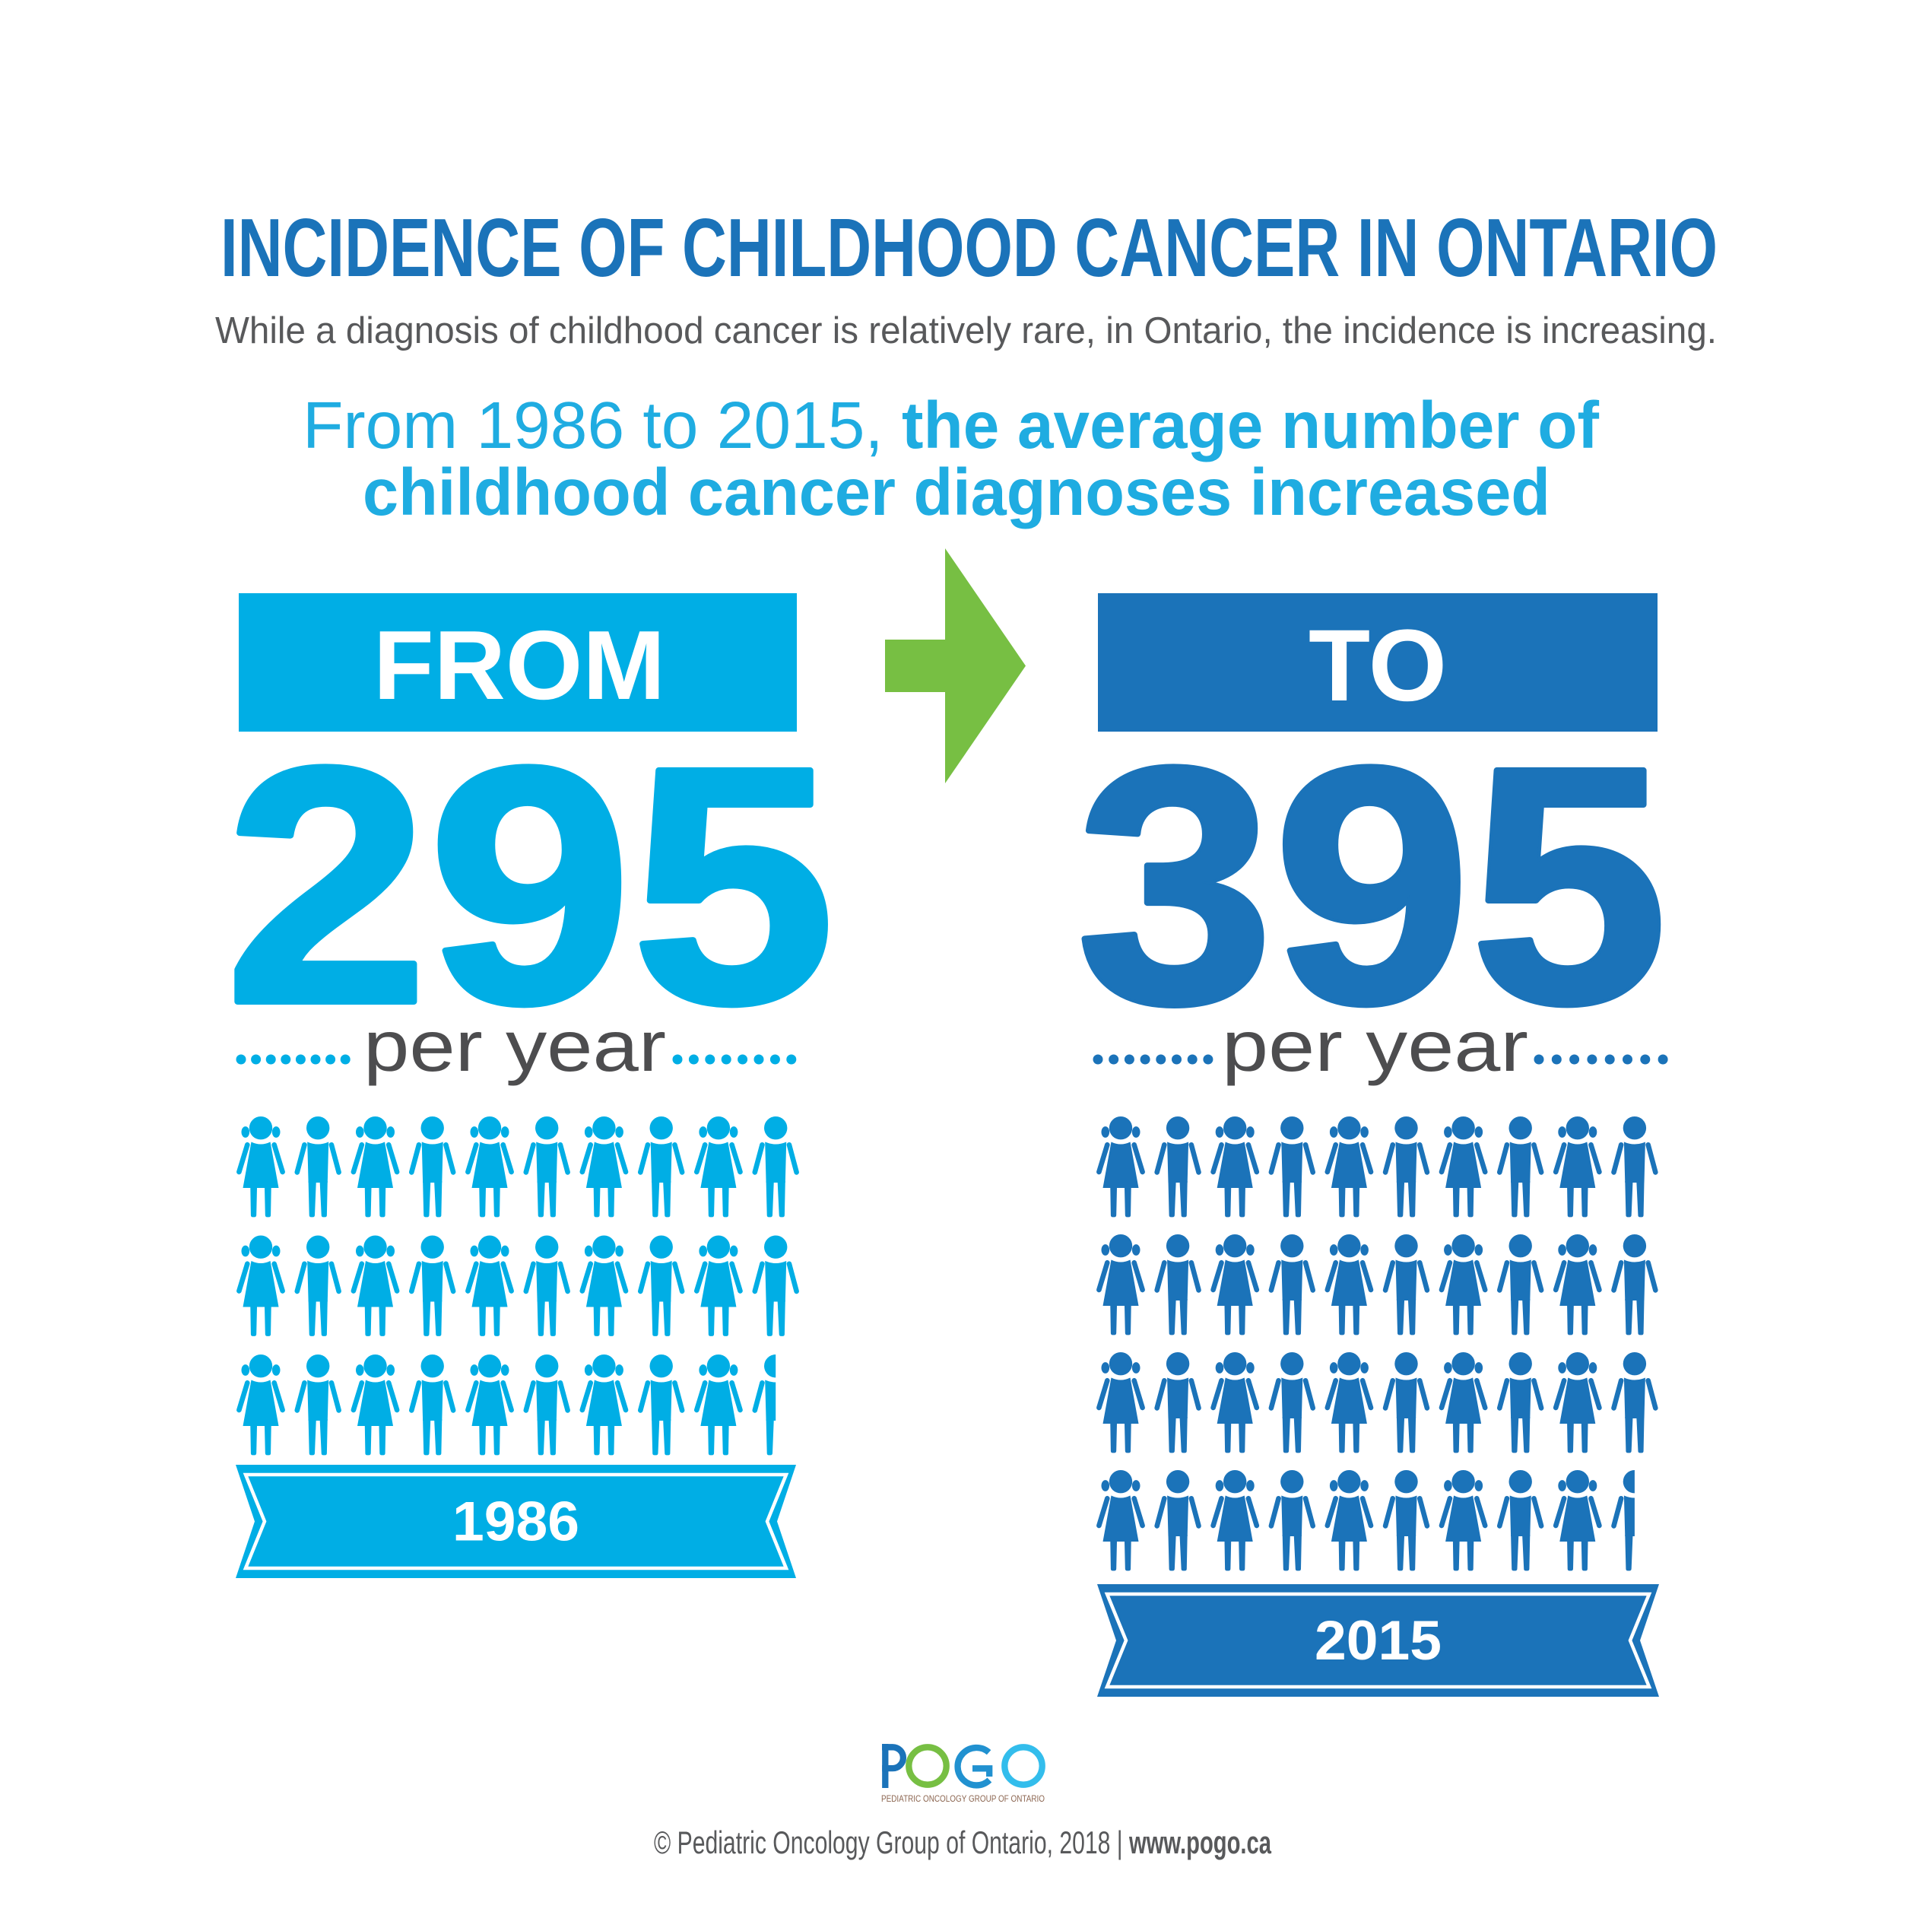 The height and width of the screenshot is (1915, 1932). I want to click on svg-text: FROM, so click(519, 665).